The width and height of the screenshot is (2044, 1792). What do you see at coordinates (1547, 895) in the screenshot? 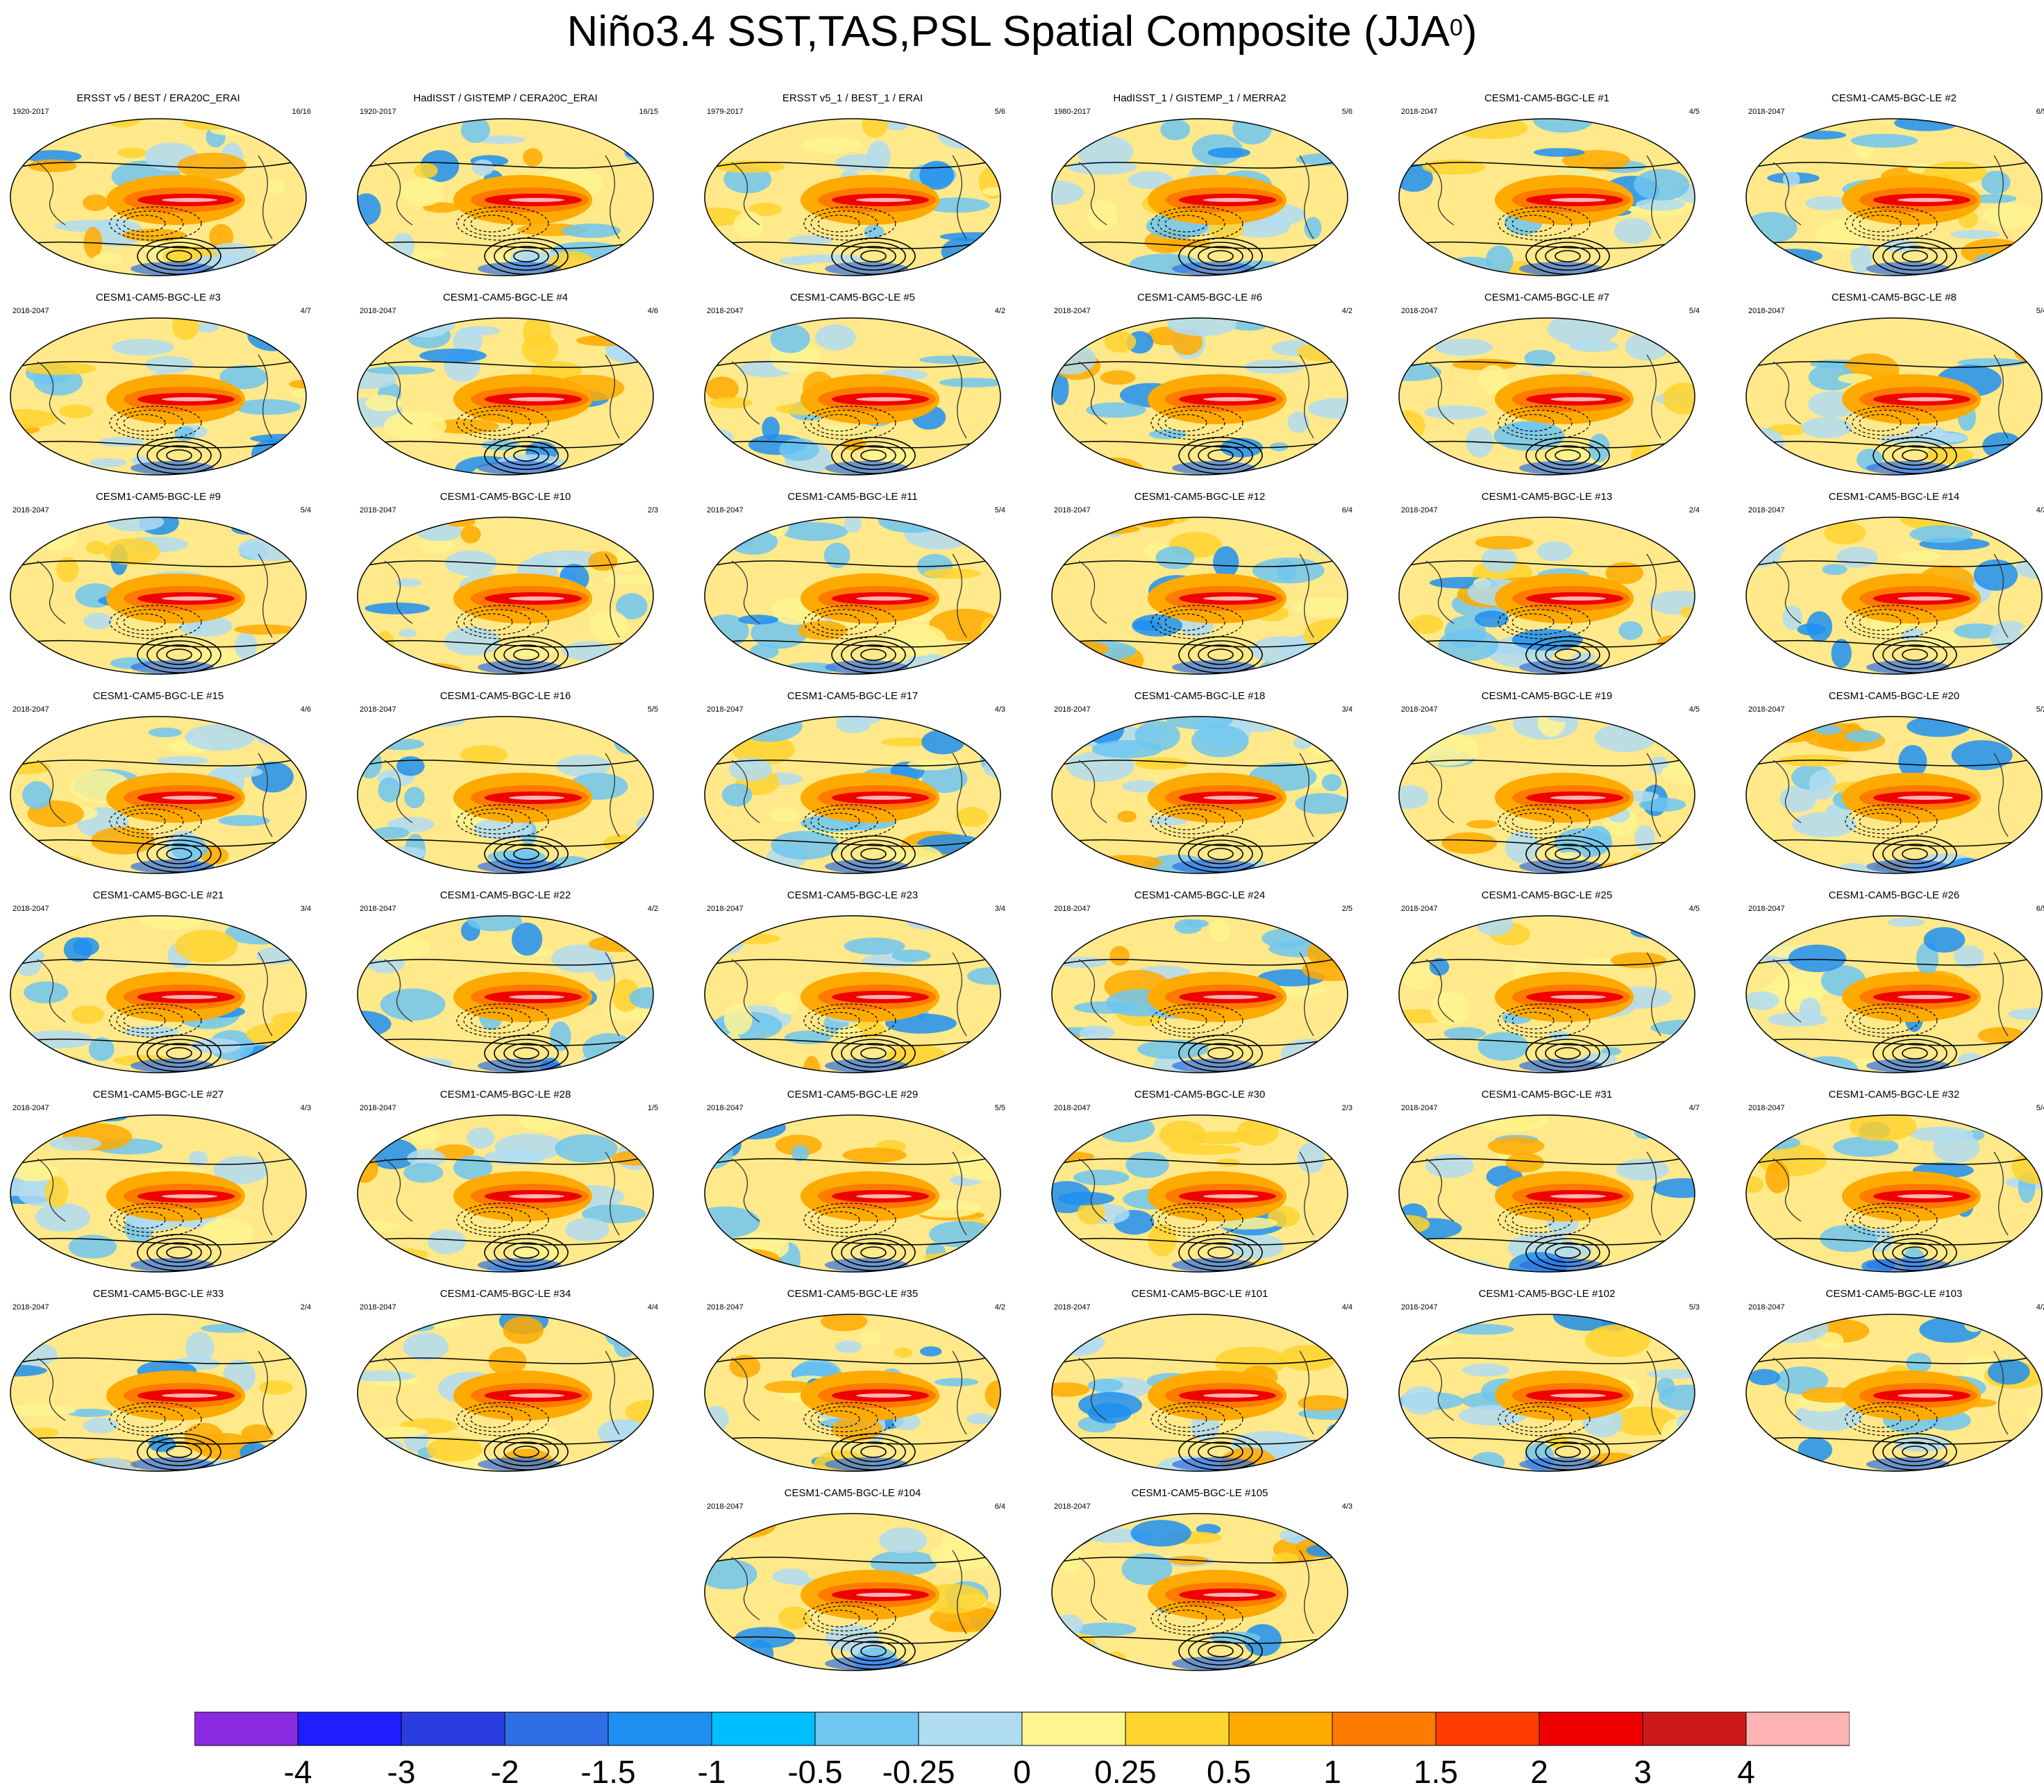
I see `panel-title: CESM1-CAM5-BGC-LE #25` at bounding box center [1547, 895].